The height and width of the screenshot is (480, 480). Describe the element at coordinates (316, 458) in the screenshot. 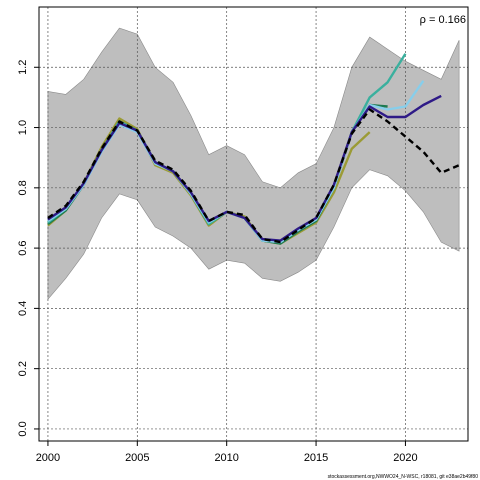

I see `x-tick-label: 2015` at that location.